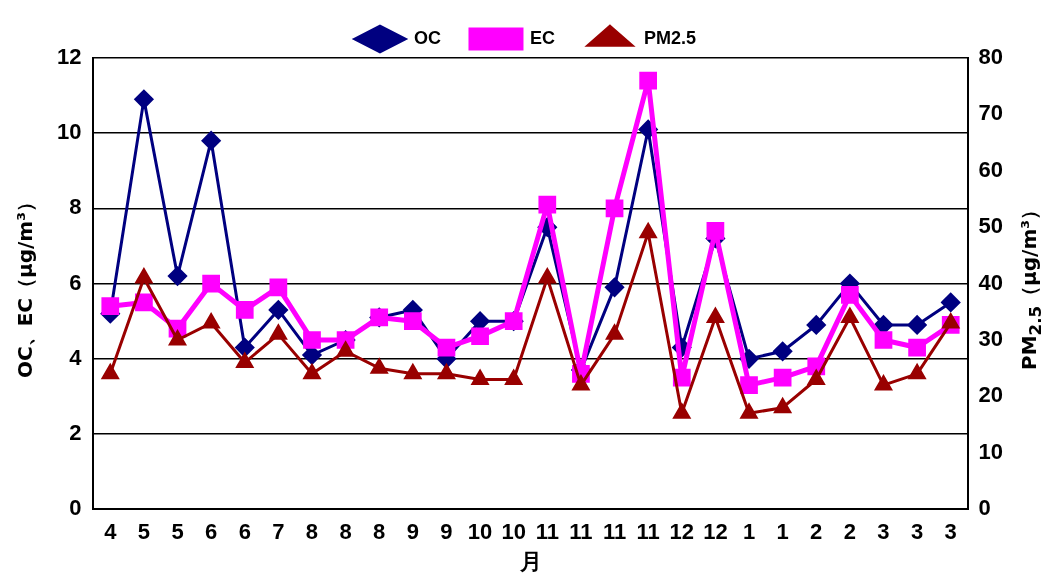  I want to click on legend-label: OC, so click(427, 37).